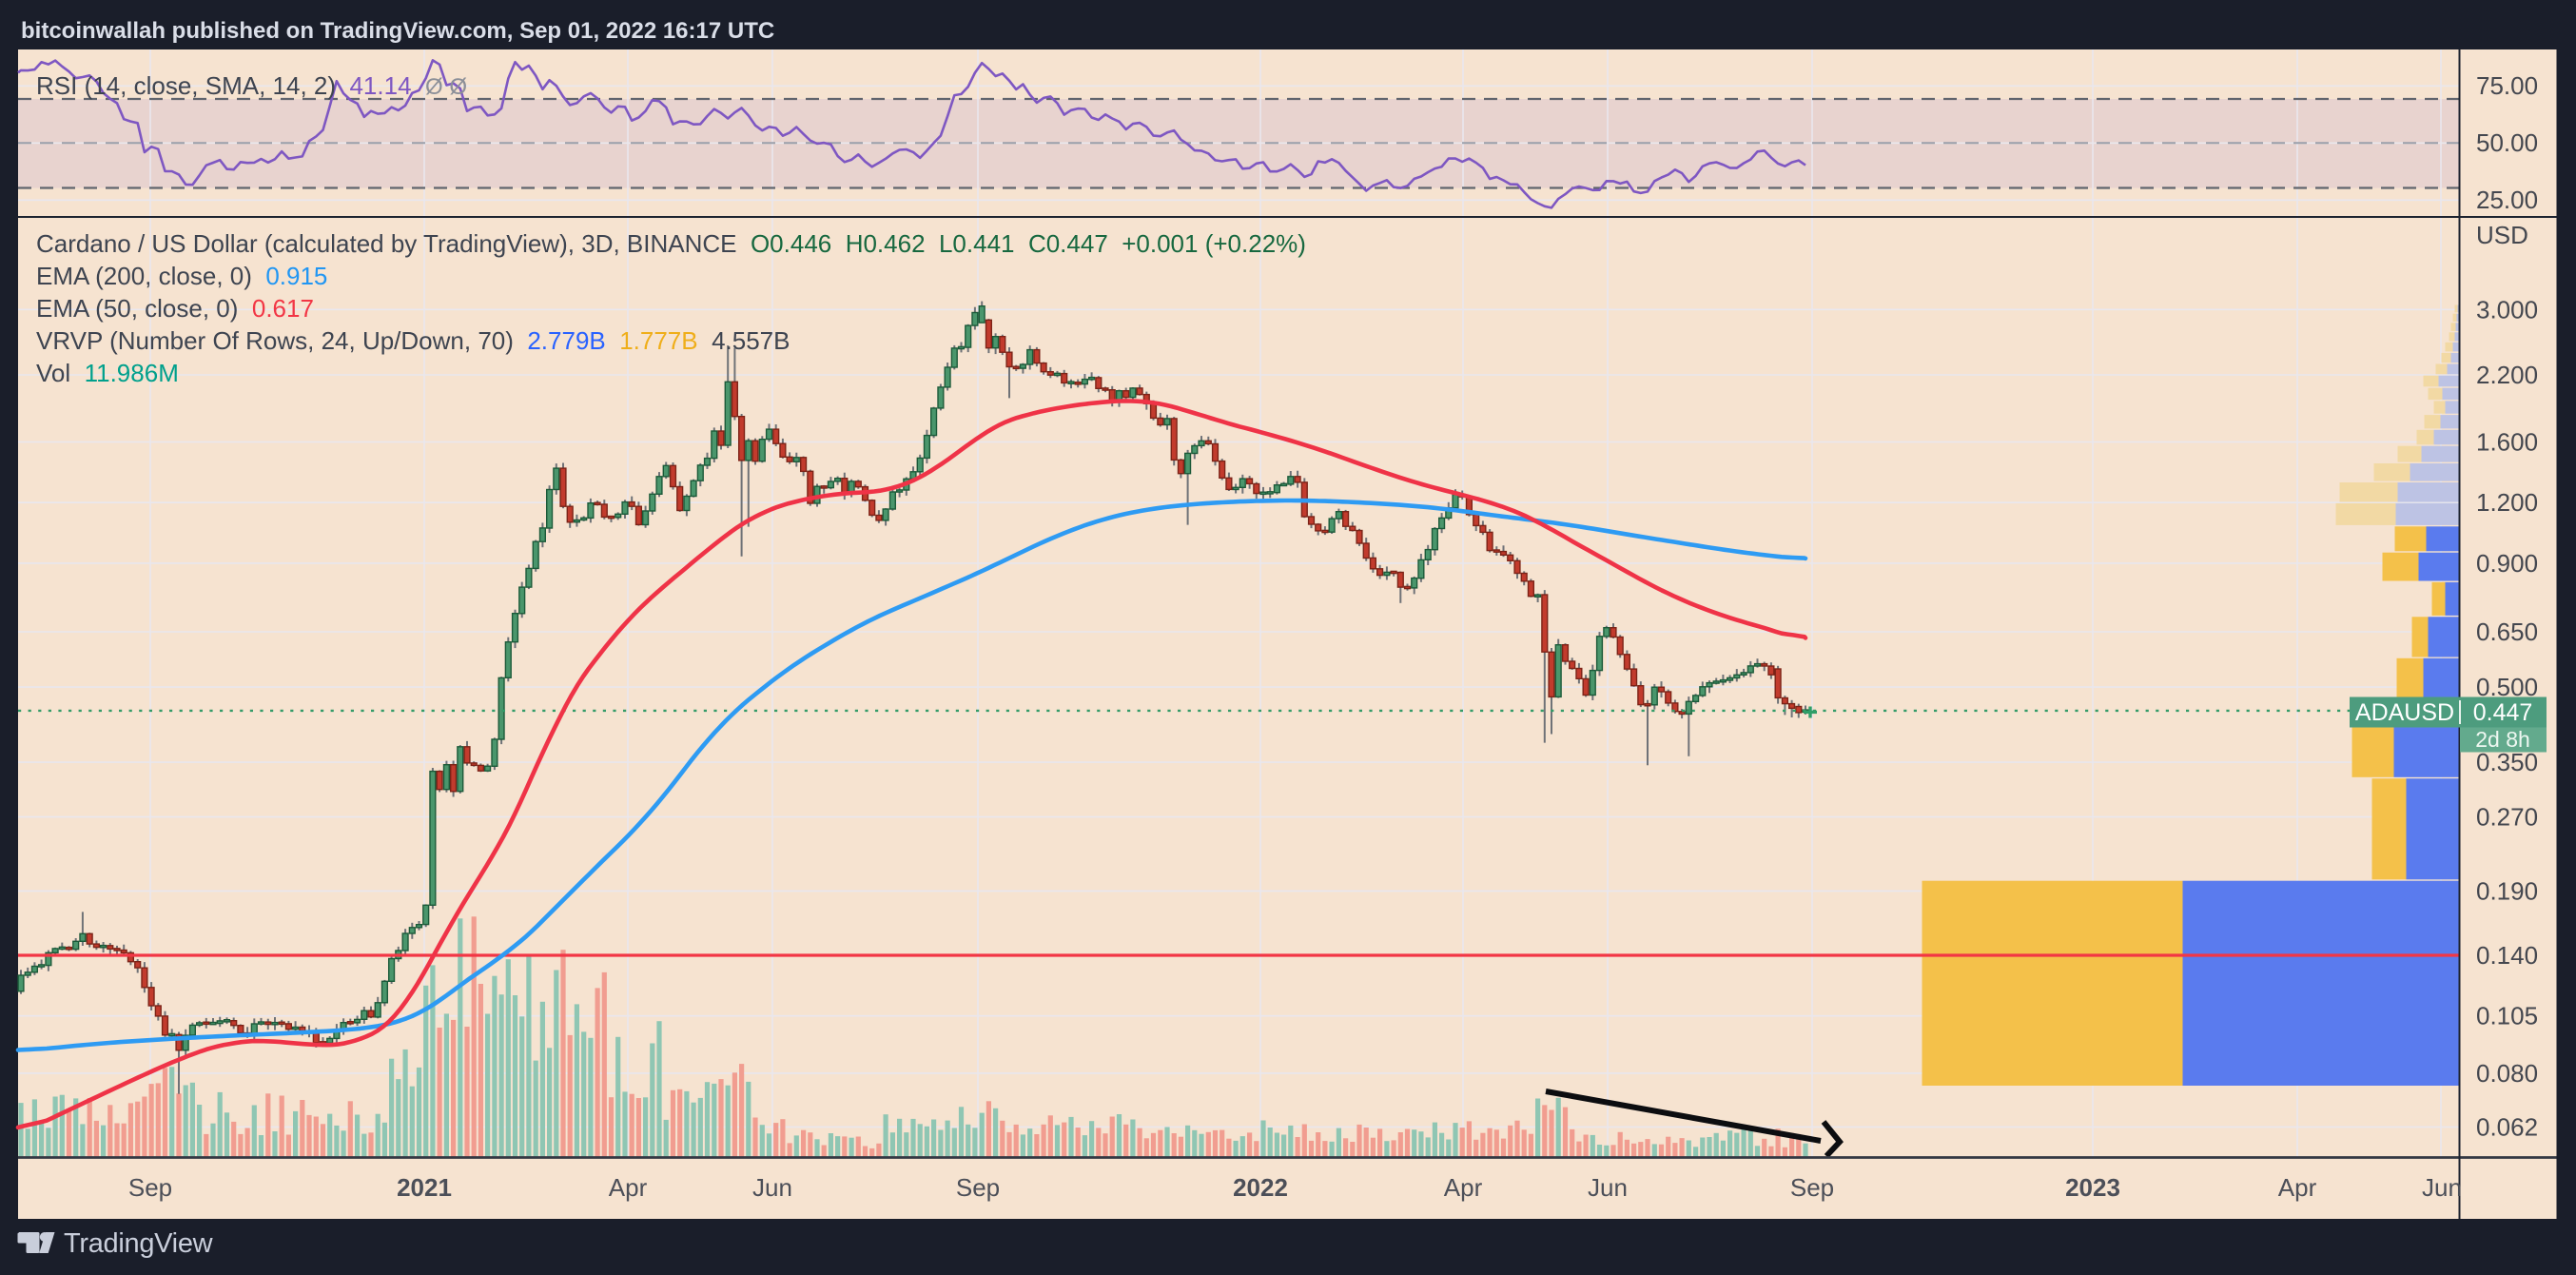 The width and height of the screenshot is (2576, 1275). What do you see at coordinates (2507, 200) in the screenshot?
I see `svg-text: 25.00` at bounding box center [2507, 200].